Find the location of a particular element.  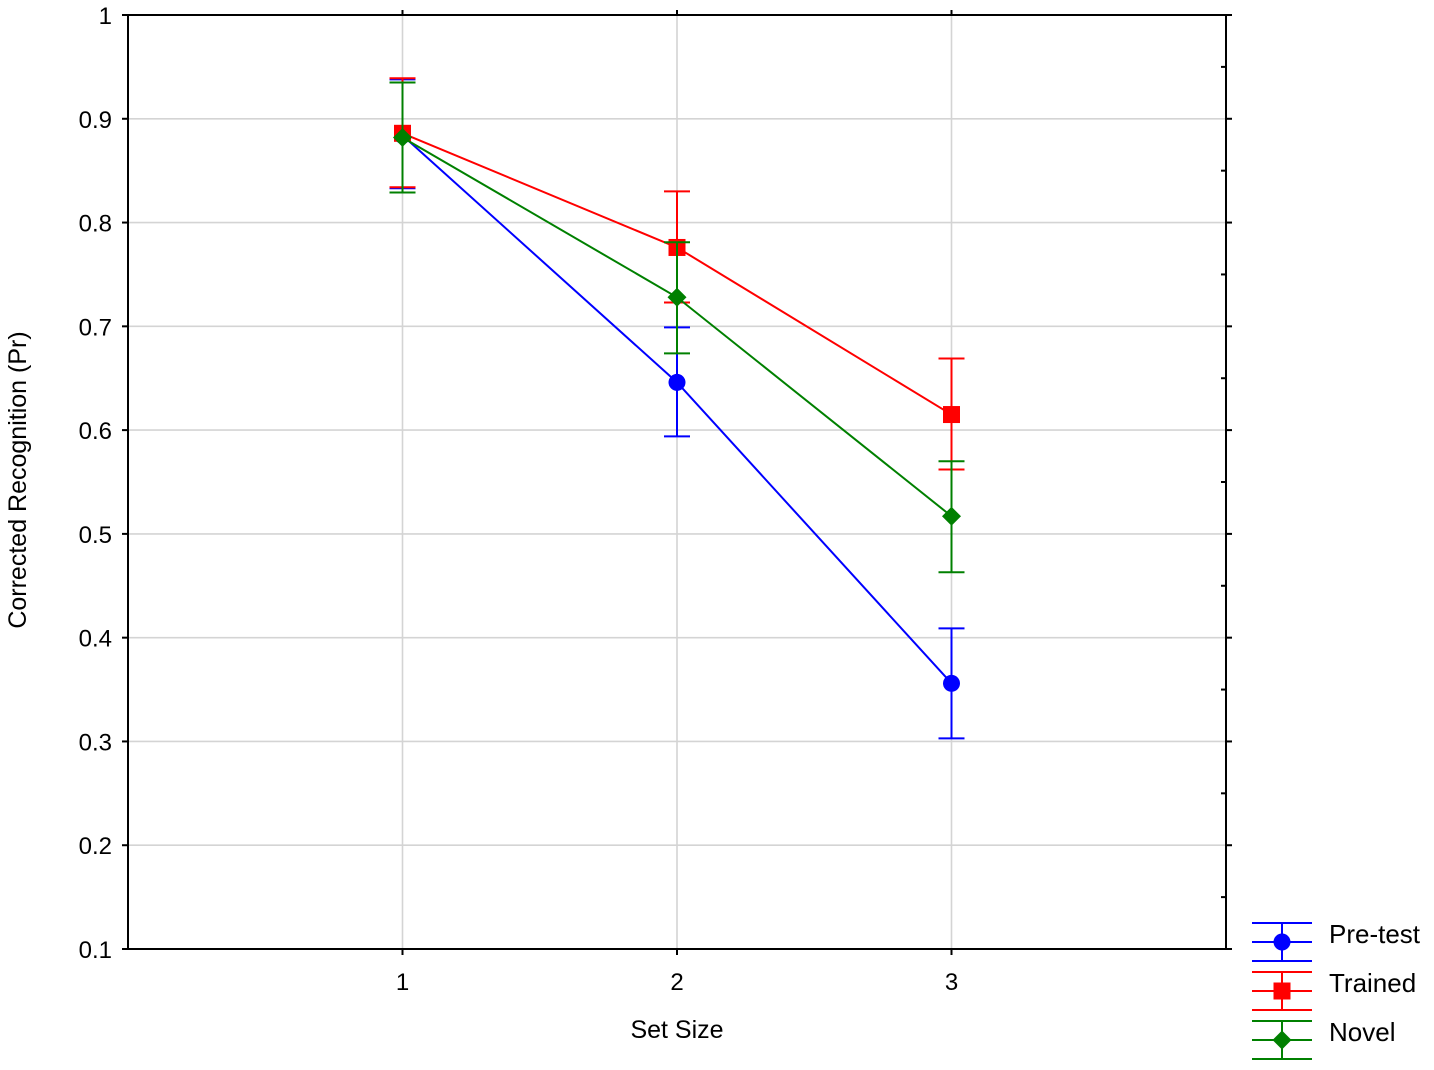

y-tick-label: 0.7 is located at coordinates (95, 327).